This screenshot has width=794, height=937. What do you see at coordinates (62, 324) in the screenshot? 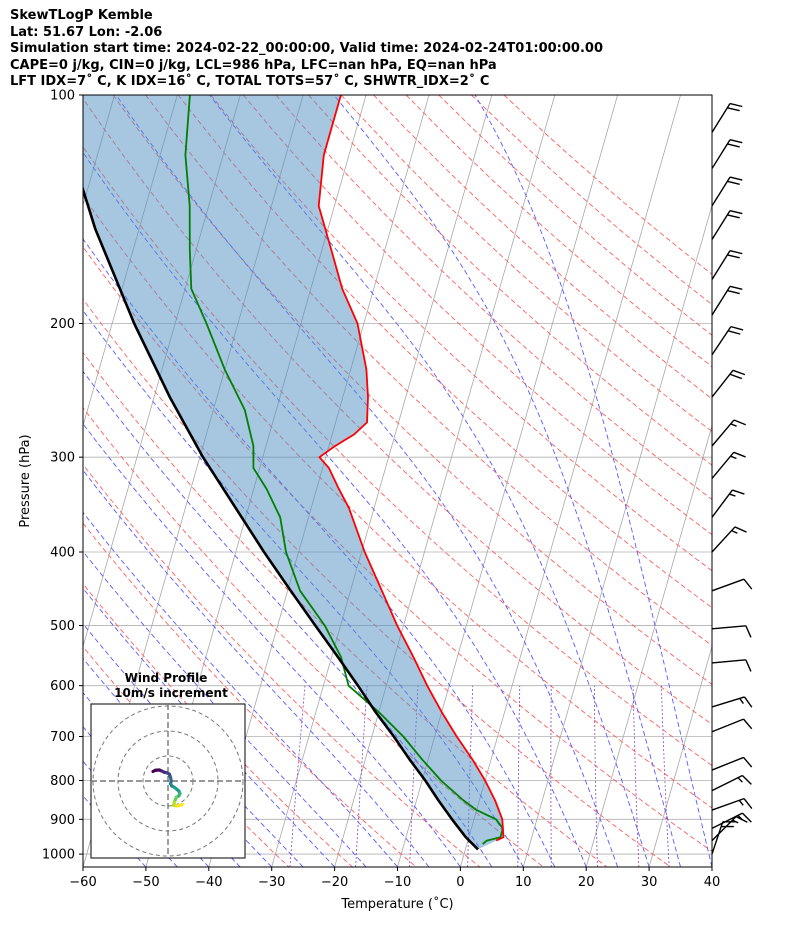
I see `y-tick-label: 200` at bounding box center [62, 324].